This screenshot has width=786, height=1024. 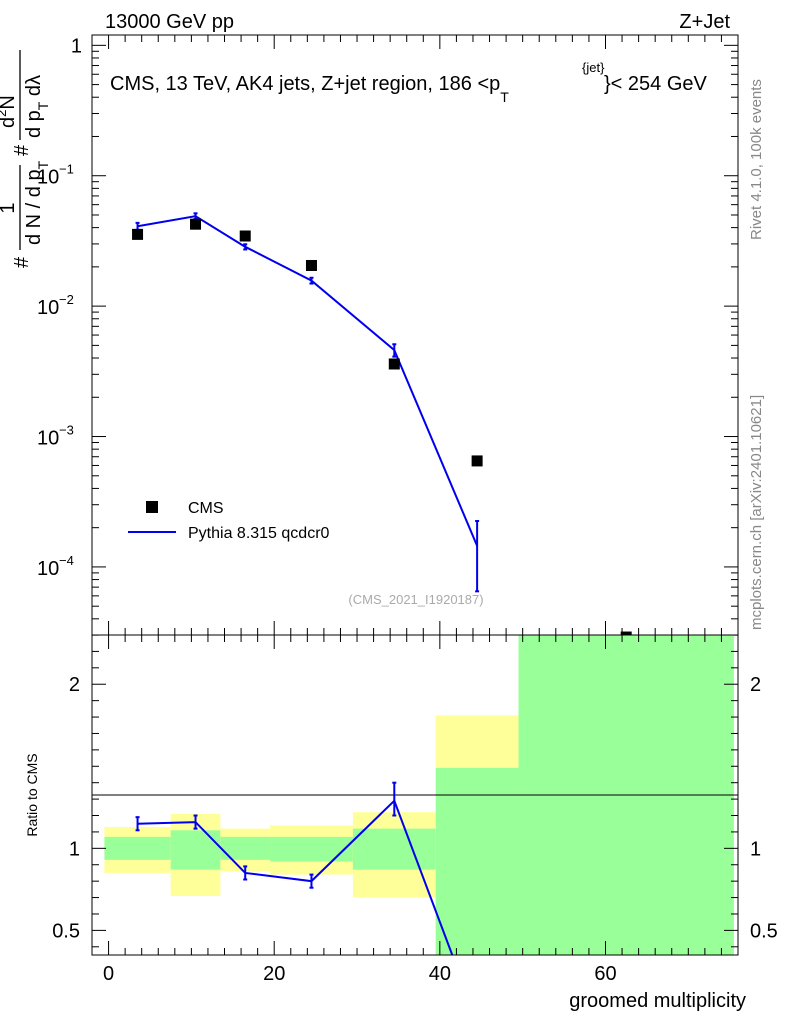 What do you see at coordinates (295, 877) in the screenshot?
I see `ratio-line` at bounding box center [295, 877].